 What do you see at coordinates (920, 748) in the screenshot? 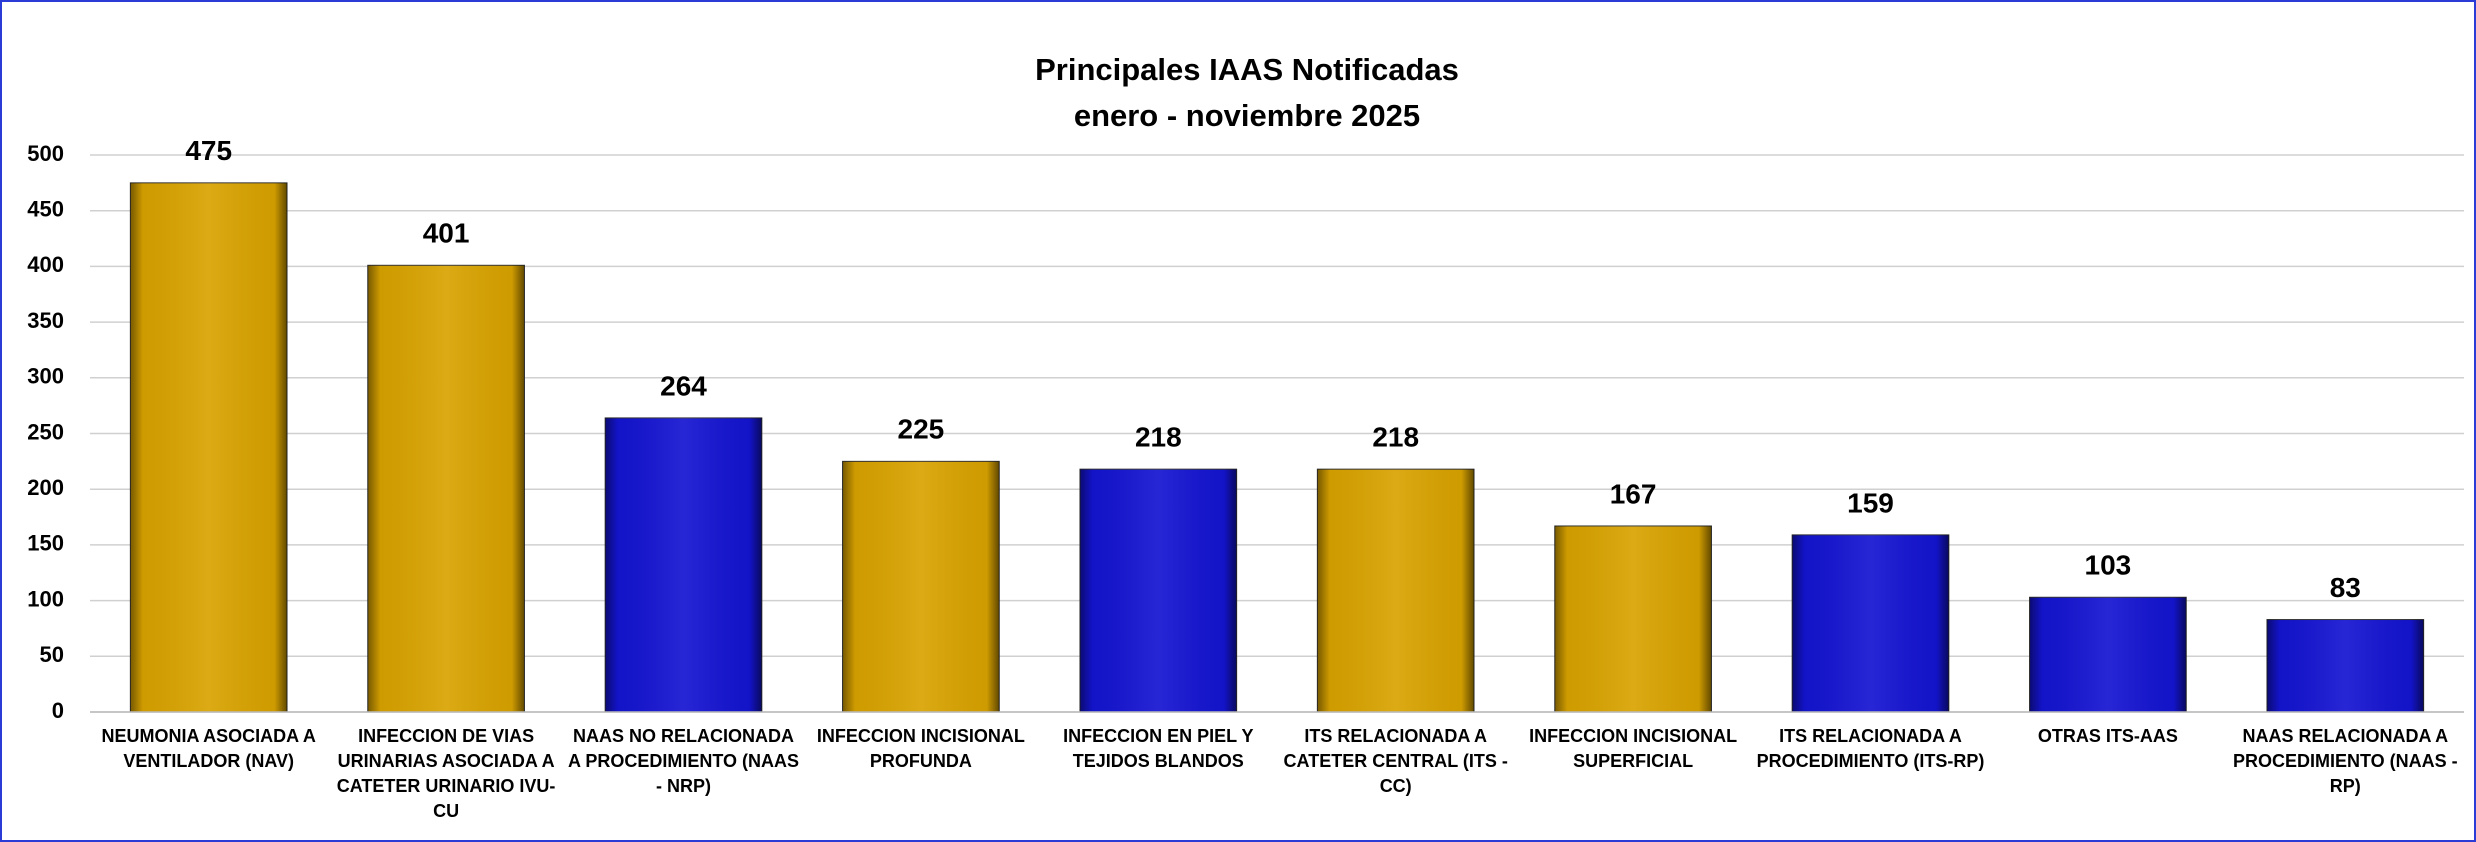
I see `x-tick-label: INFECCION INCISIONAL PROFUNDA` at bounding box center [920, 748].